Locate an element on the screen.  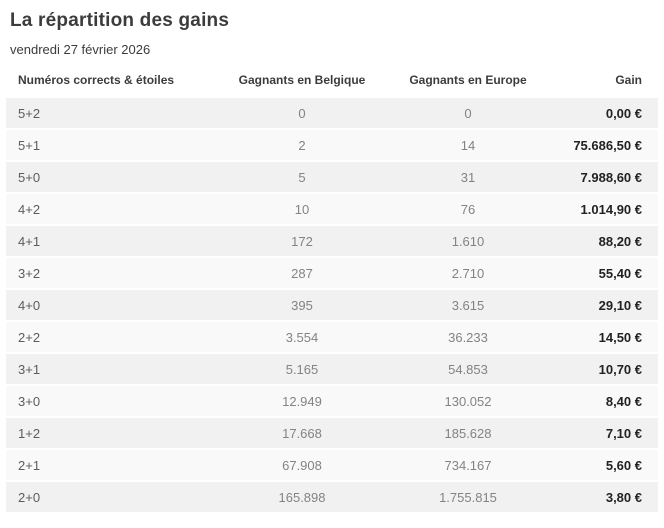
table-row: 2+1 67.908 734.167 5,60 € is located at coordinates (332, 465).